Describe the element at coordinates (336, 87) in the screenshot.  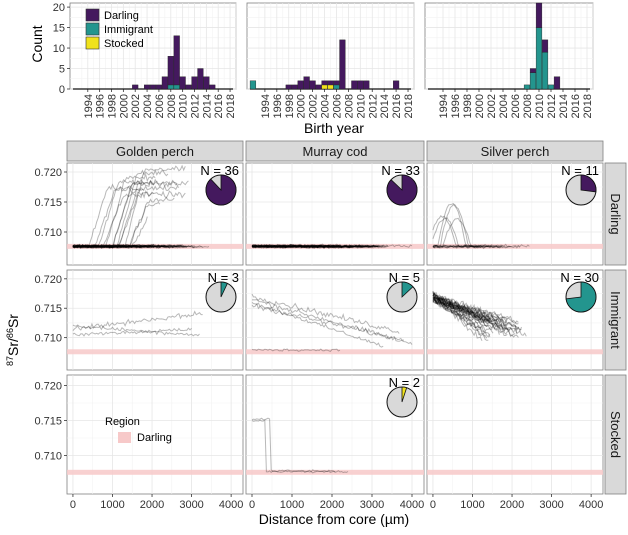
I see `bar-murray-cod-2006-immigrant` at that location.